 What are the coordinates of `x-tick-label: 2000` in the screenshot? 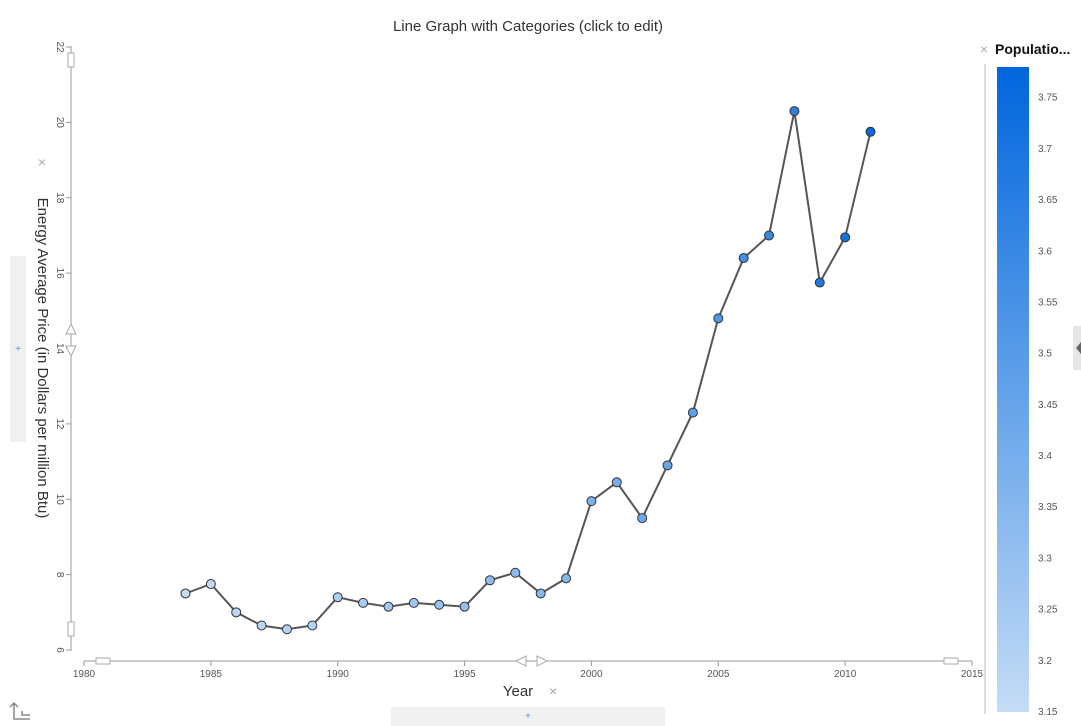 It's located at (591, 674).